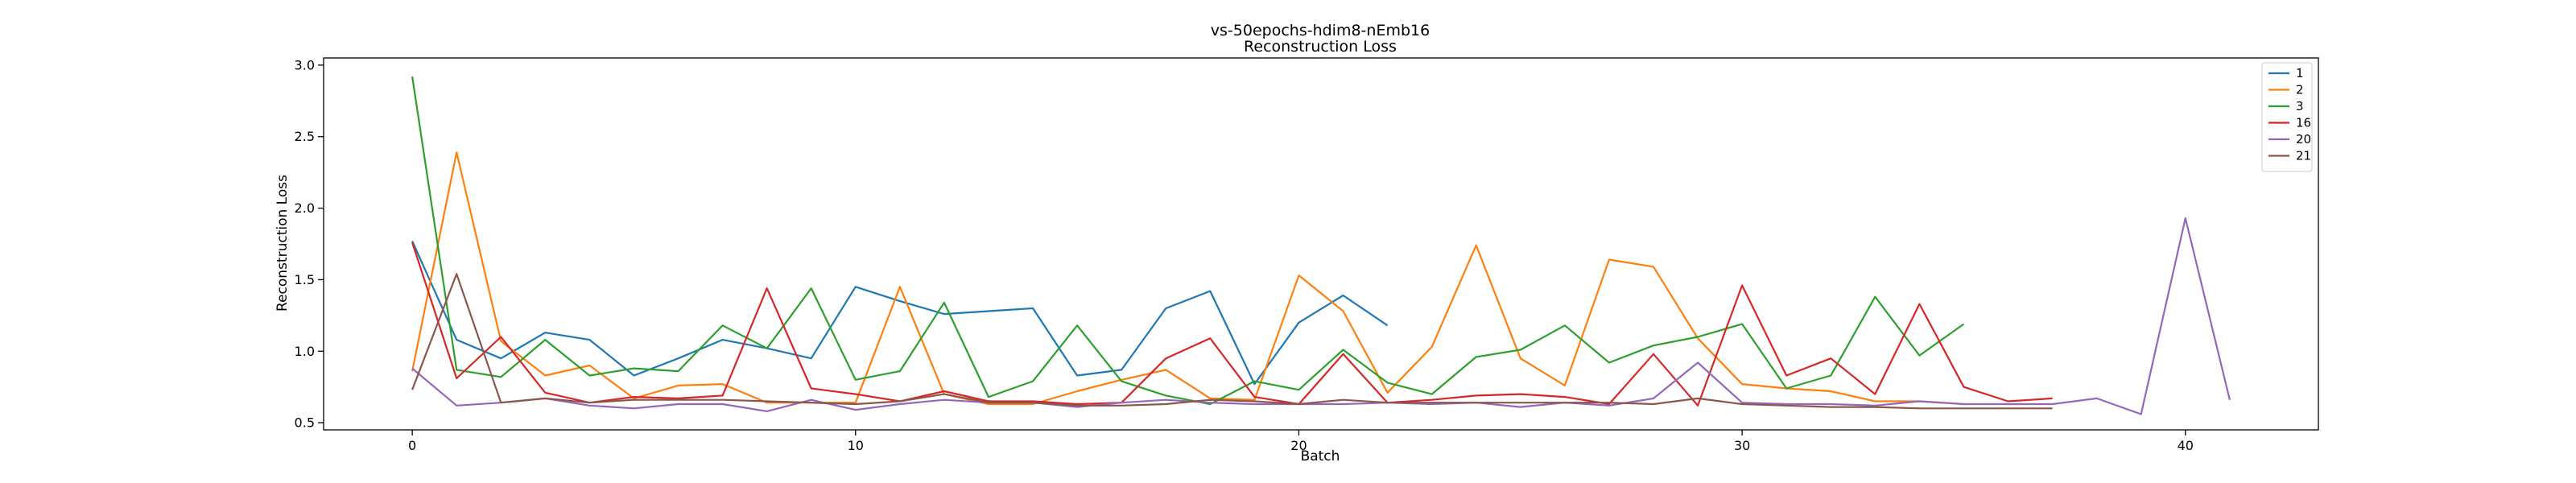  Describe the element at coordinates (412, 445) in the screenshot. I see `x-tick-label: 0` at that location.